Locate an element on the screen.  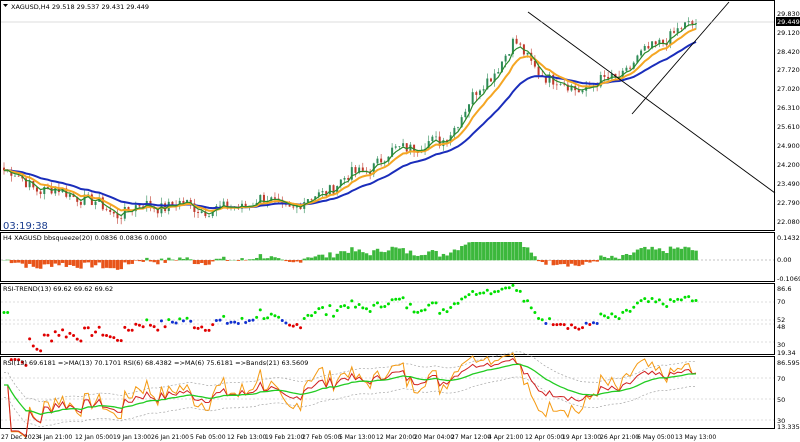
rsi-tick: 30 is located at coordinates (781, 421).